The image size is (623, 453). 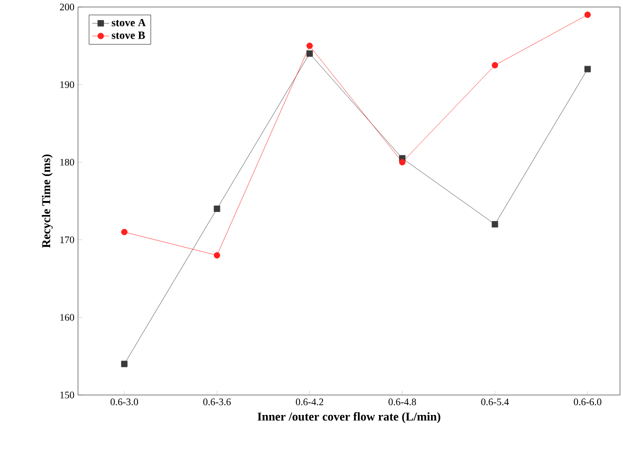 I want to click on x-tick-label: 0.6-3.0, so click(x=124, y=402).